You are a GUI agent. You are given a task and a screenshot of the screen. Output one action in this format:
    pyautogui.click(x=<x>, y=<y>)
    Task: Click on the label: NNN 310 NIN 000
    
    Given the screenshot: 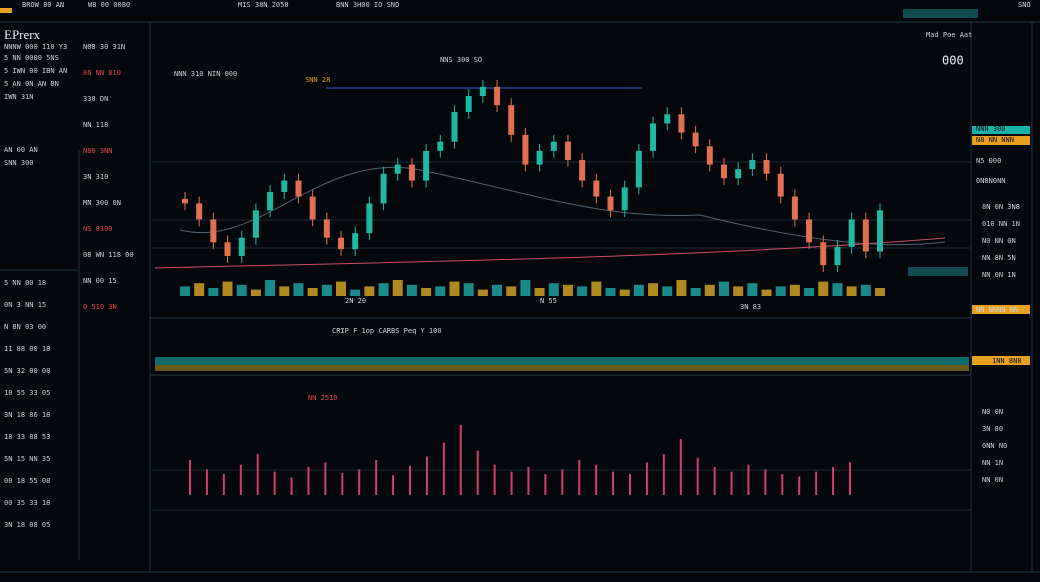 What is the action you would take?
    pyautogui.click(x=205, y=74)
    